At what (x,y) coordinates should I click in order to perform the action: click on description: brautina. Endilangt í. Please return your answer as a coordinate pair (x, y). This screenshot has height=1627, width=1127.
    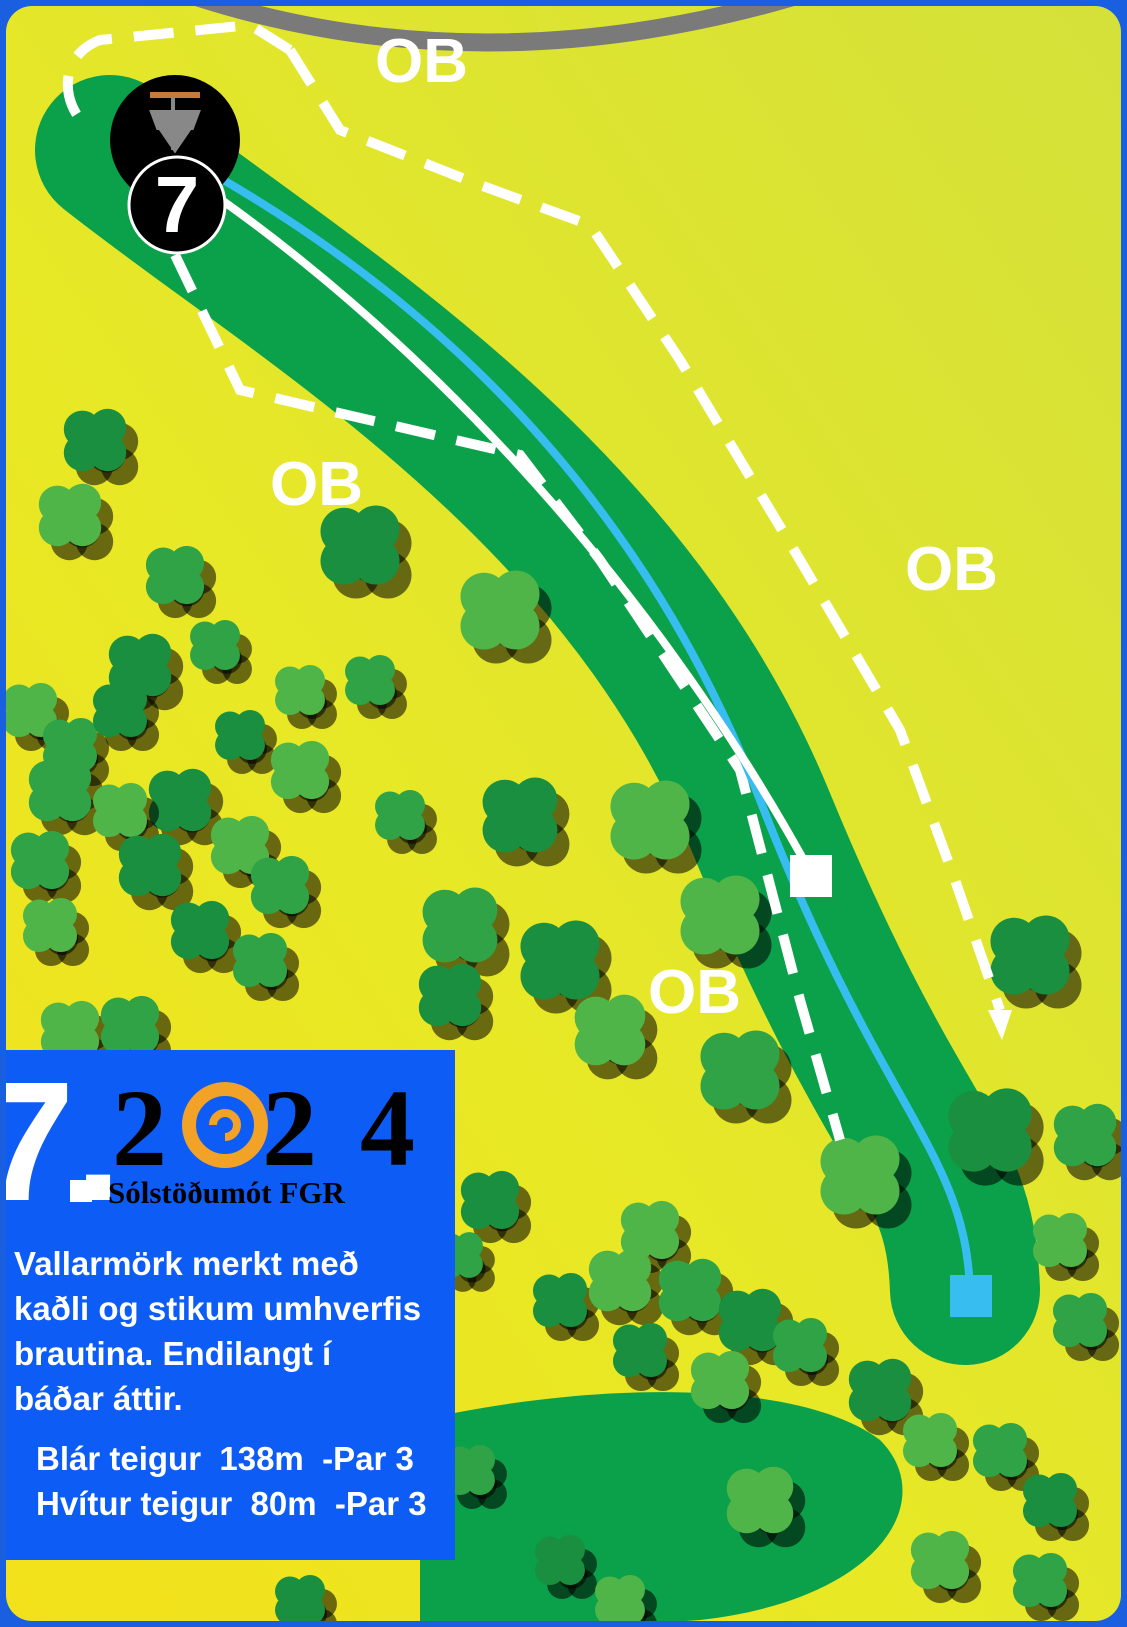
    Looking at the image, I should click on (173, 1353).